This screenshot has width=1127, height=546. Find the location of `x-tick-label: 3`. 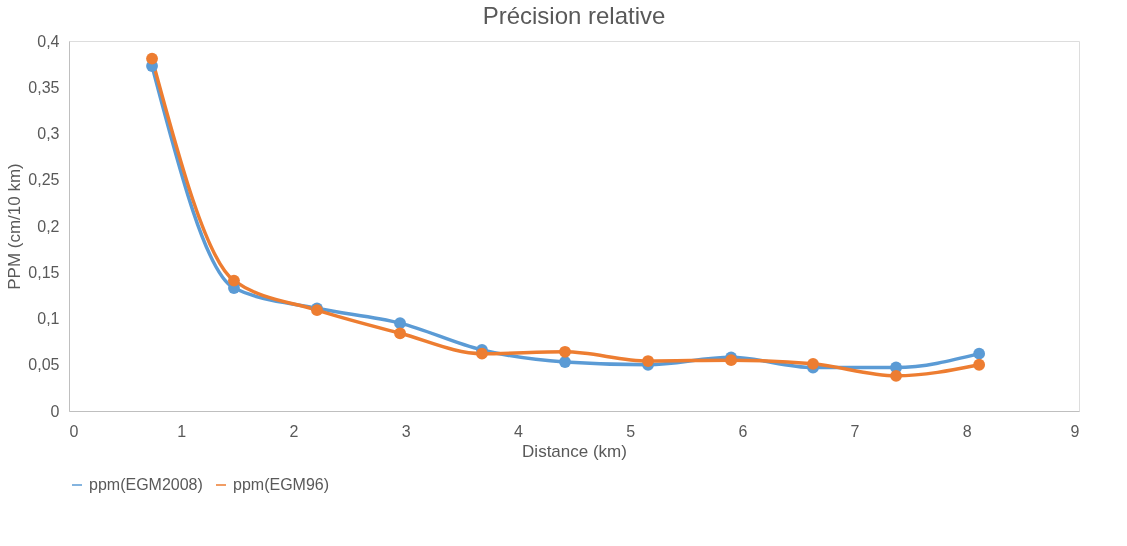

x-tick-label: 3 is located at coordinates (406, 431).